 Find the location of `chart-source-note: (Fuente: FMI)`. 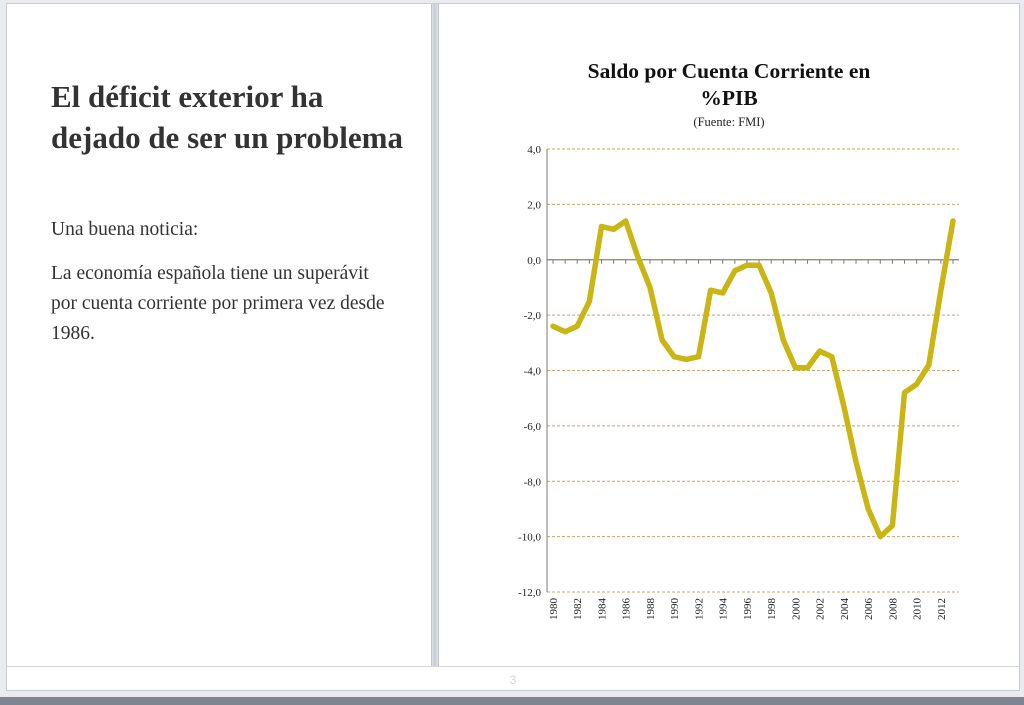

chart-source-note: (Fuente: FMI) is located at coordinates (729, 122).